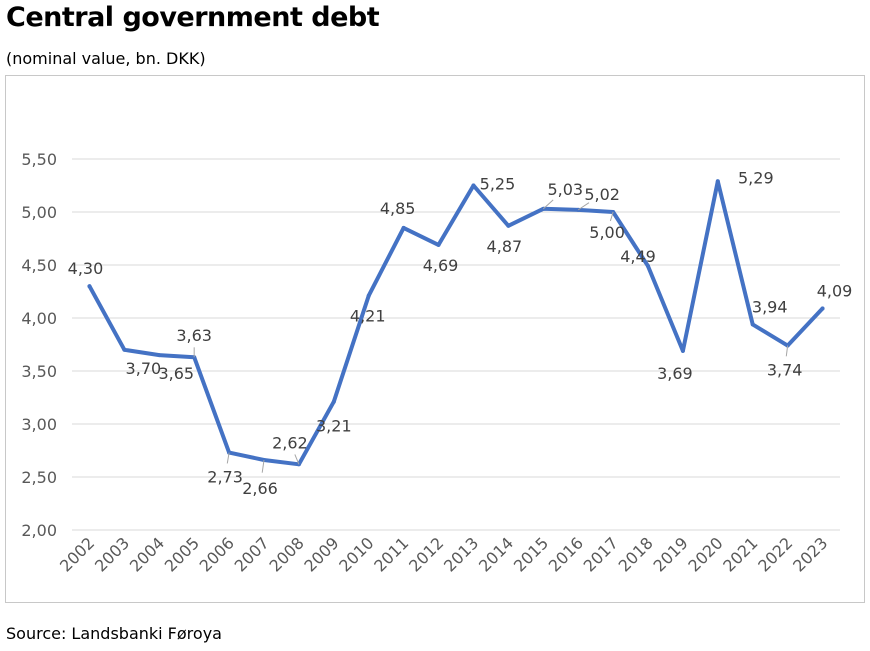  What do you see at coordinates (321, 554) in the screenshot?
I see `x-tick-label: 2009` at bounding box center [321, 554].